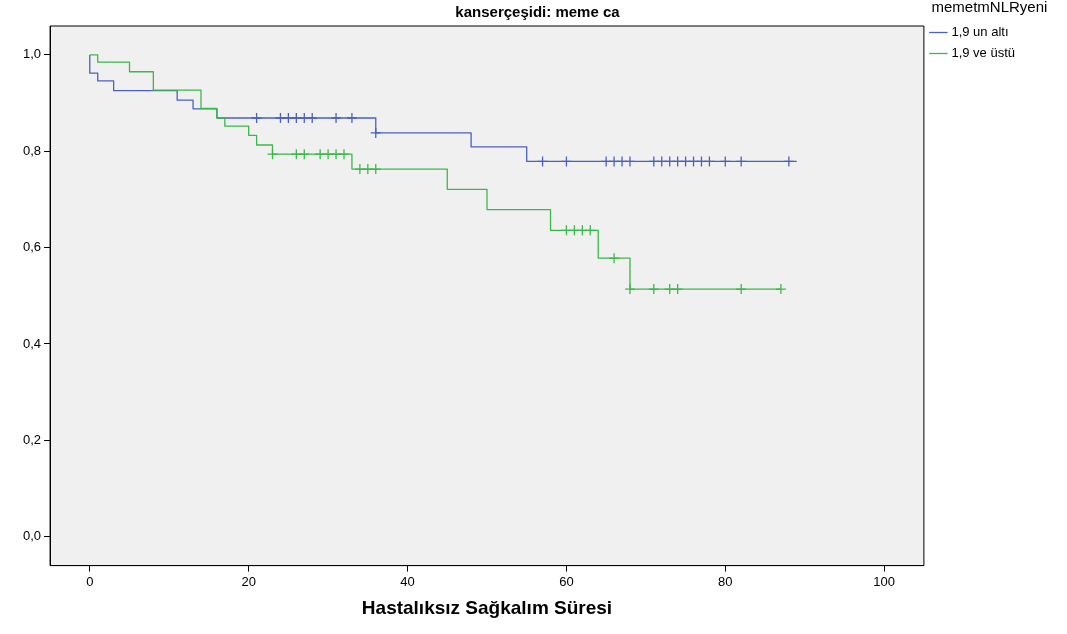  What do you see at coordinates (983, 53) in the screenshot?
I see `legend-label: 1,9 ve üstü` at bounding box center [983, 53].